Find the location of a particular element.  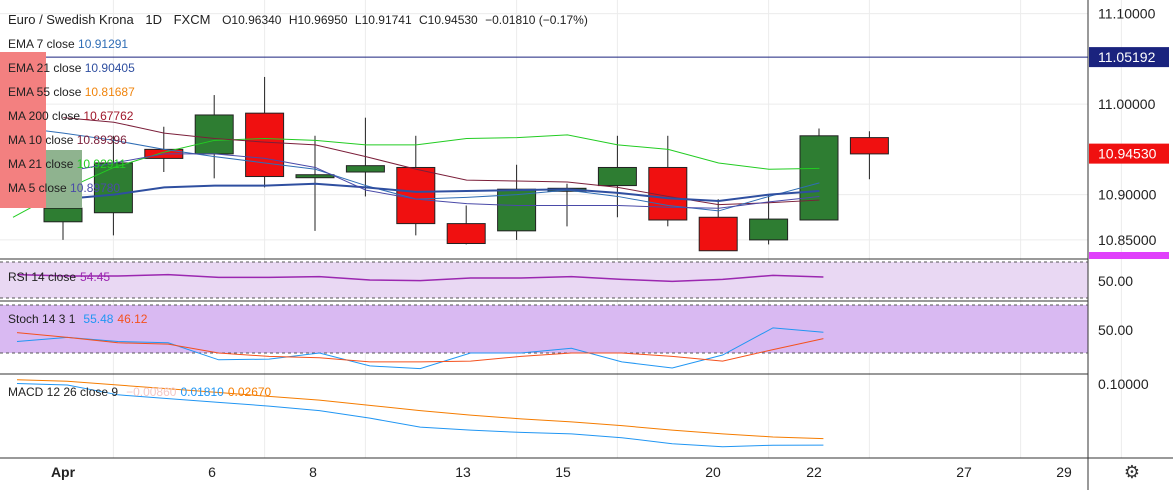

legend-label: MA 10 close is located at coordinates (41, 140).